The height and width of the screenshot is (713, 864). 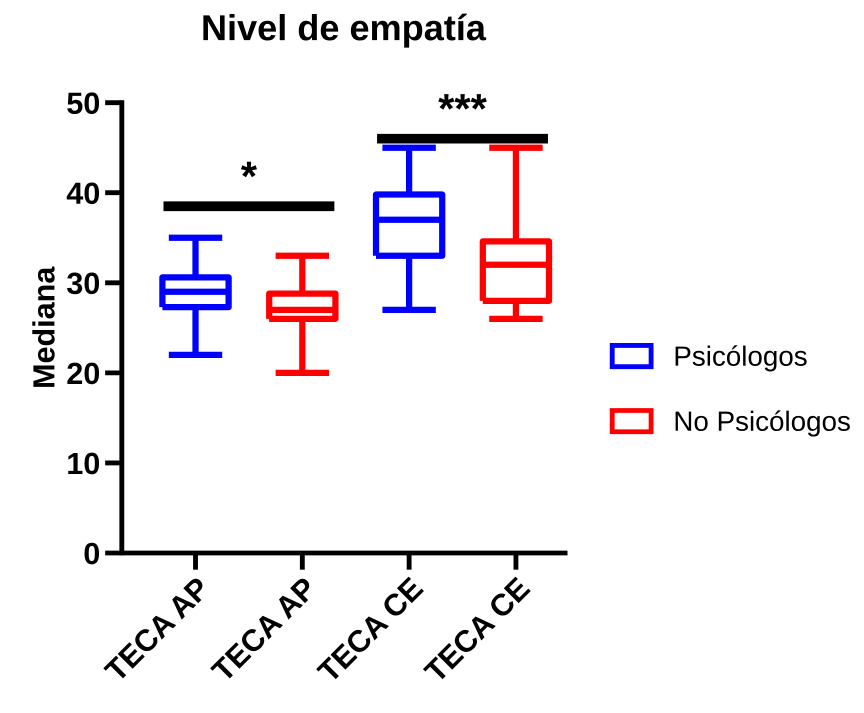 What do you see at coordinates (83, 193) in the screenshot?
I see `y-tick-label: 40` at bounding box center [83, 193].